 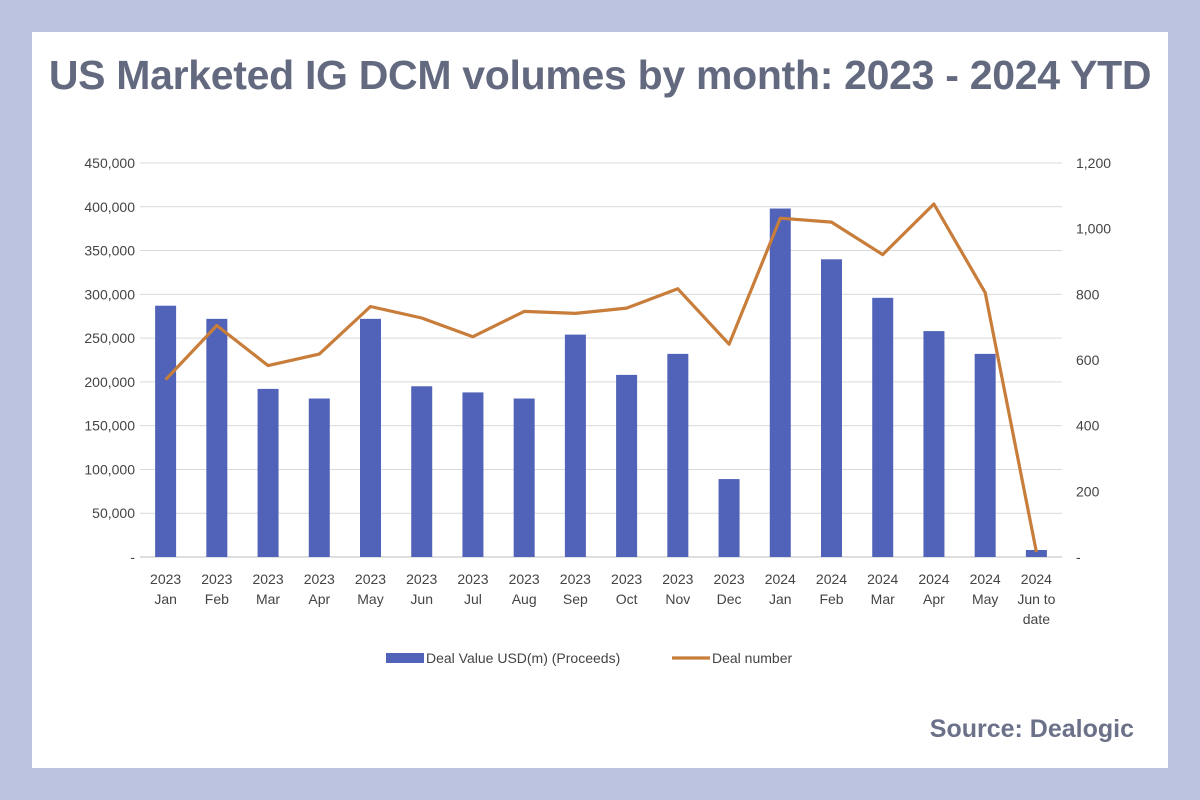 I want to click on y-left-tick-label: 250,000, so click(x=109, y=338).